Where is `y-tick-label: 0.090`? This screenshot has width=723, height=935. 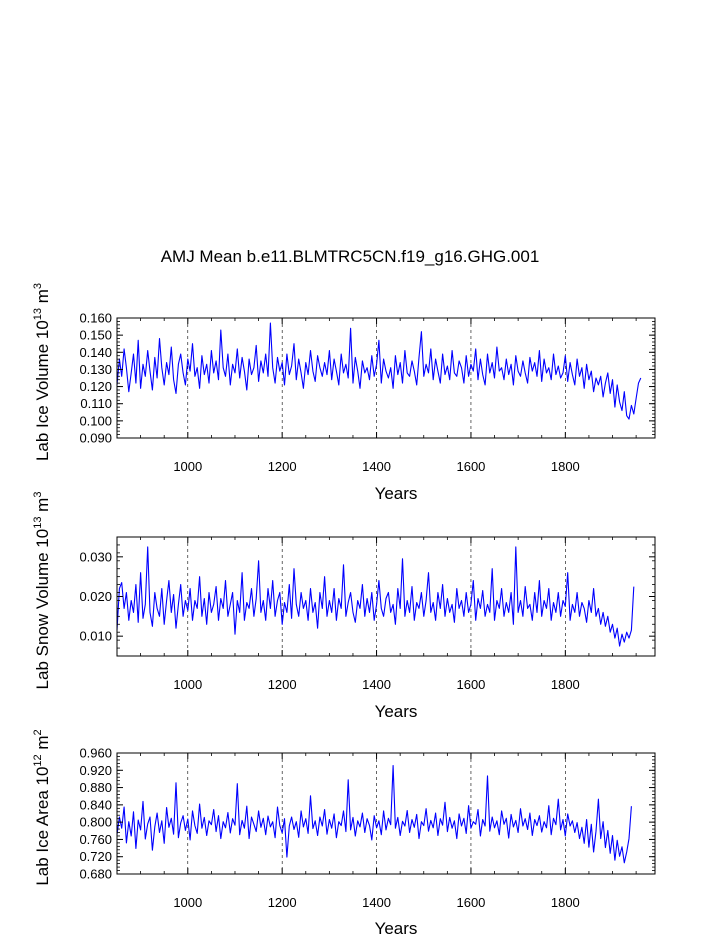 y-tick-label: 0.090 is located at coordinates (95, 438).